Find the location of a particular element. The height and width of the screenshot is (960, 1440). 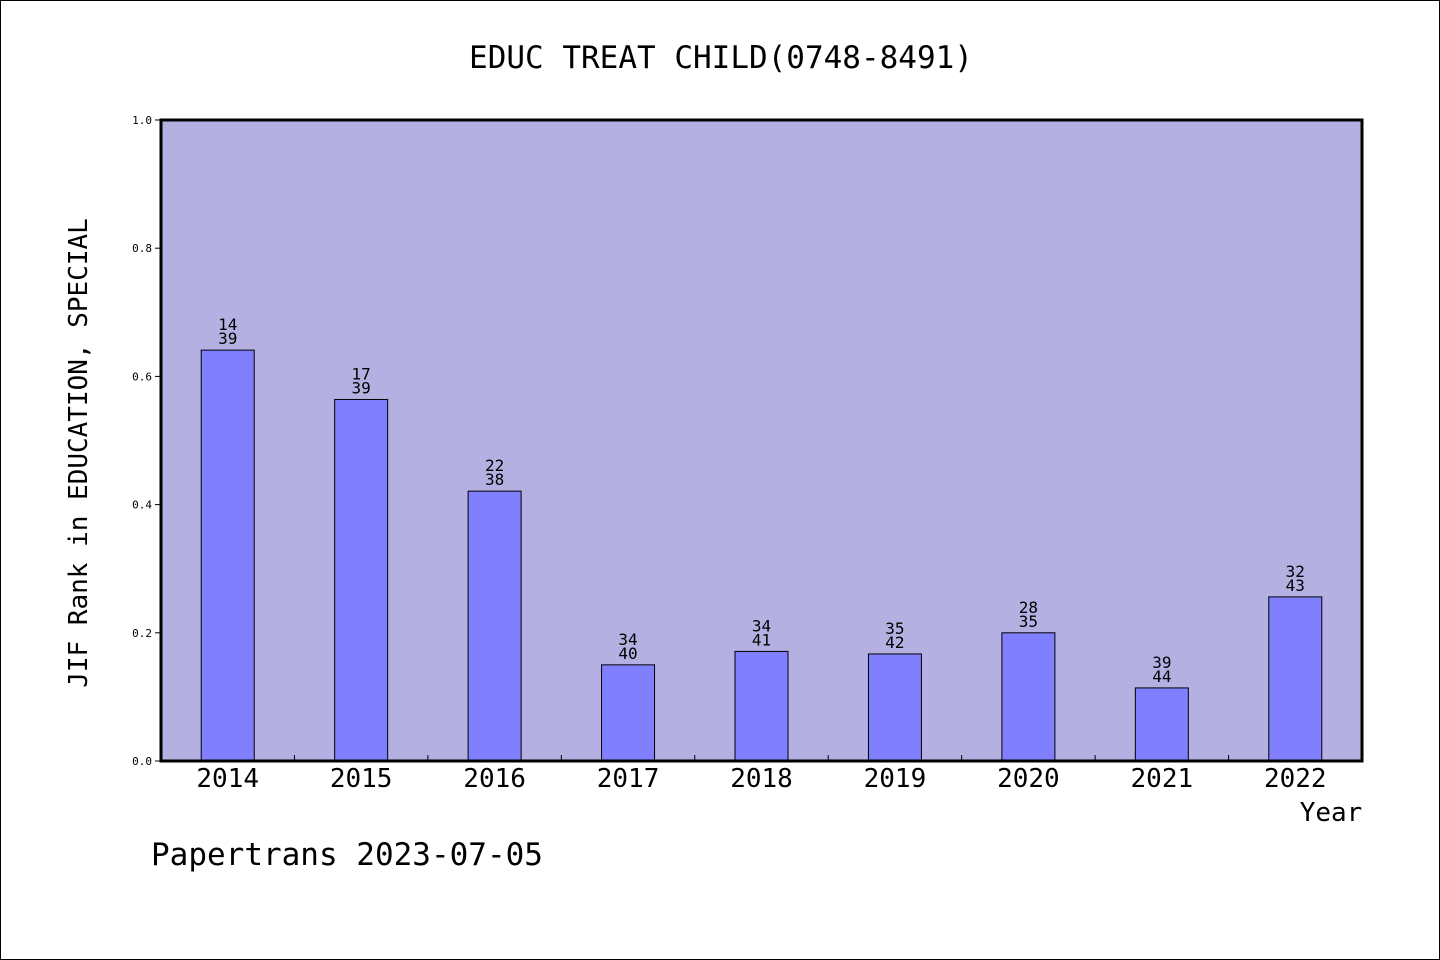

x-tick-label: 2018 is located at coordinates (761, 779).